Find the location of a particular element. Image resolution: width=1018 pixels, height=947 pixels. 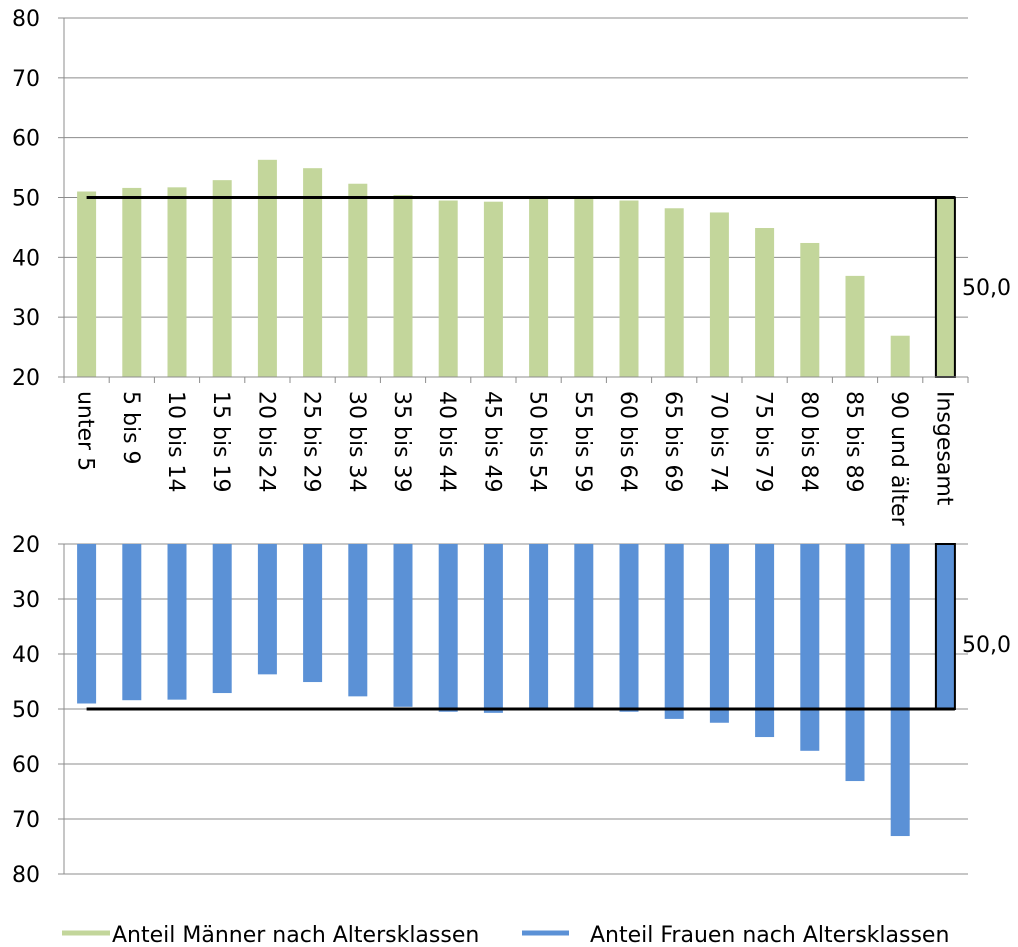

category-label: 50 bis 54 is located at coordinates (537, 442).